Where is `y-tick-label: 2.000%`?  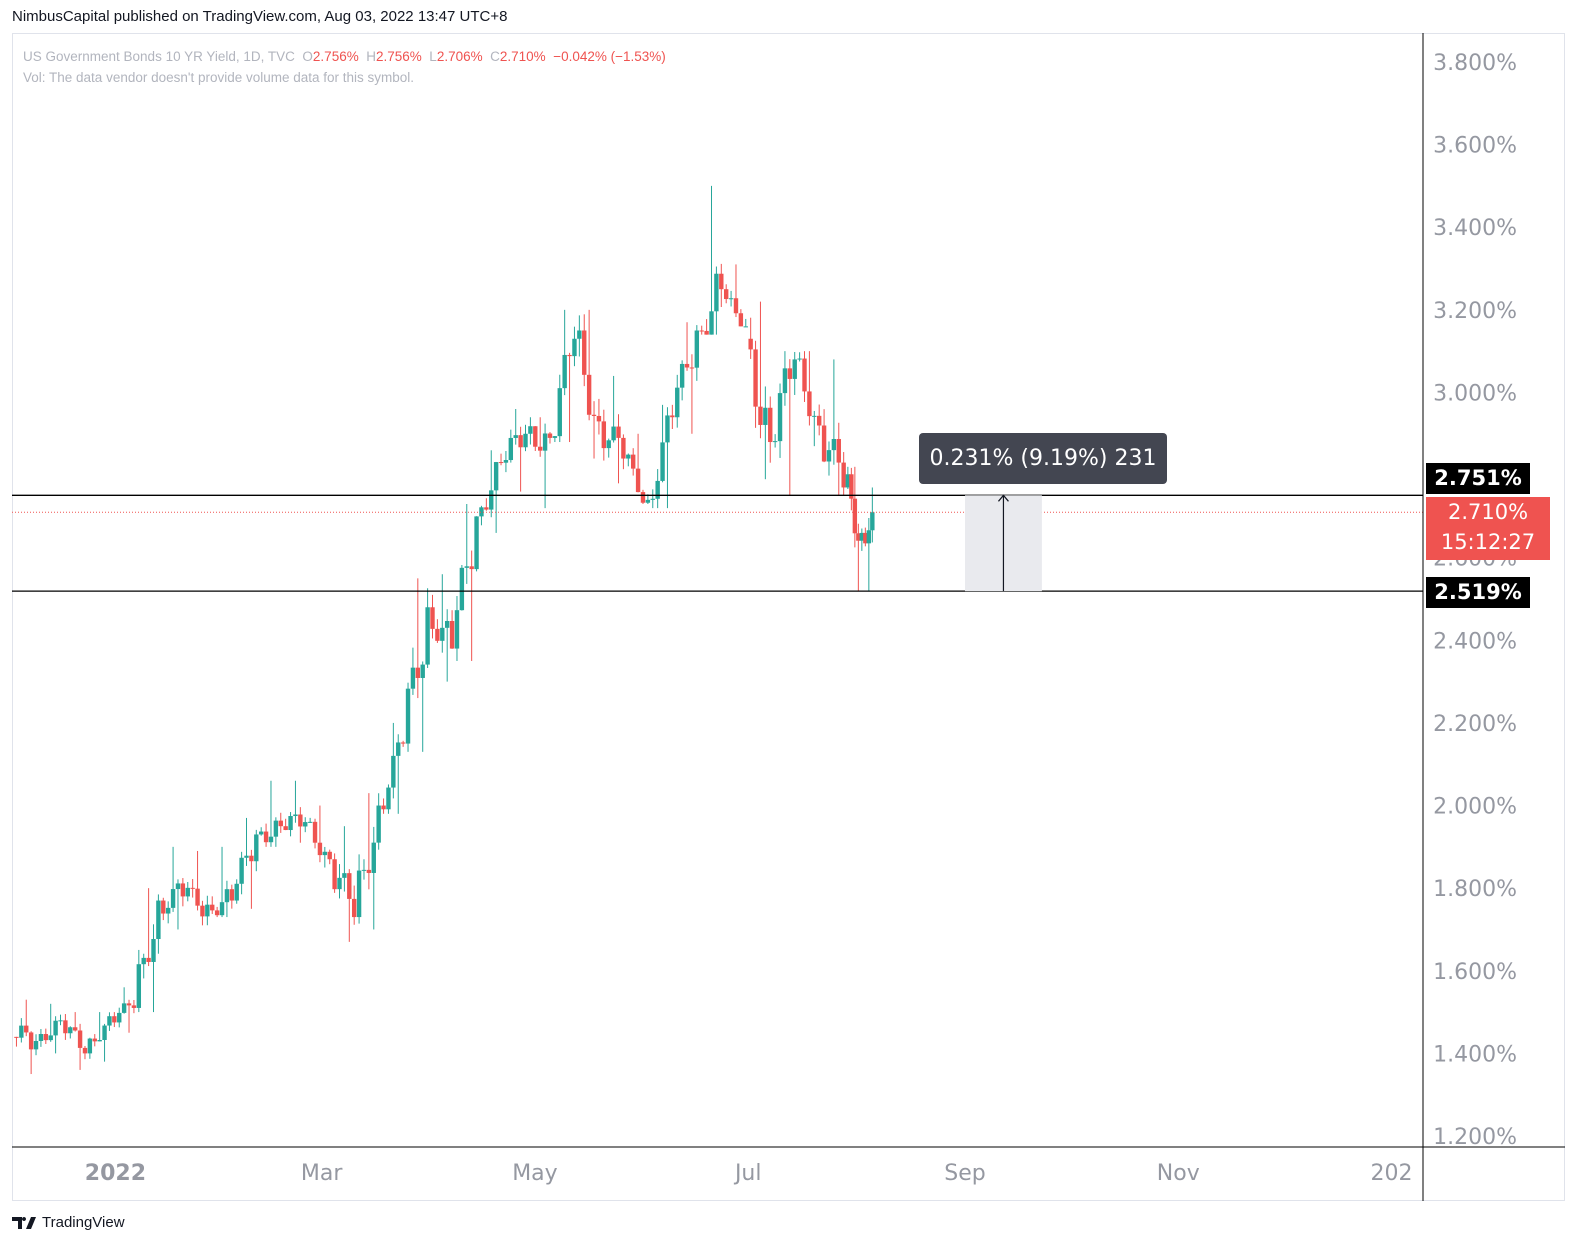 y-tick-label: 2.000% is located at coordinates (1475, 807).